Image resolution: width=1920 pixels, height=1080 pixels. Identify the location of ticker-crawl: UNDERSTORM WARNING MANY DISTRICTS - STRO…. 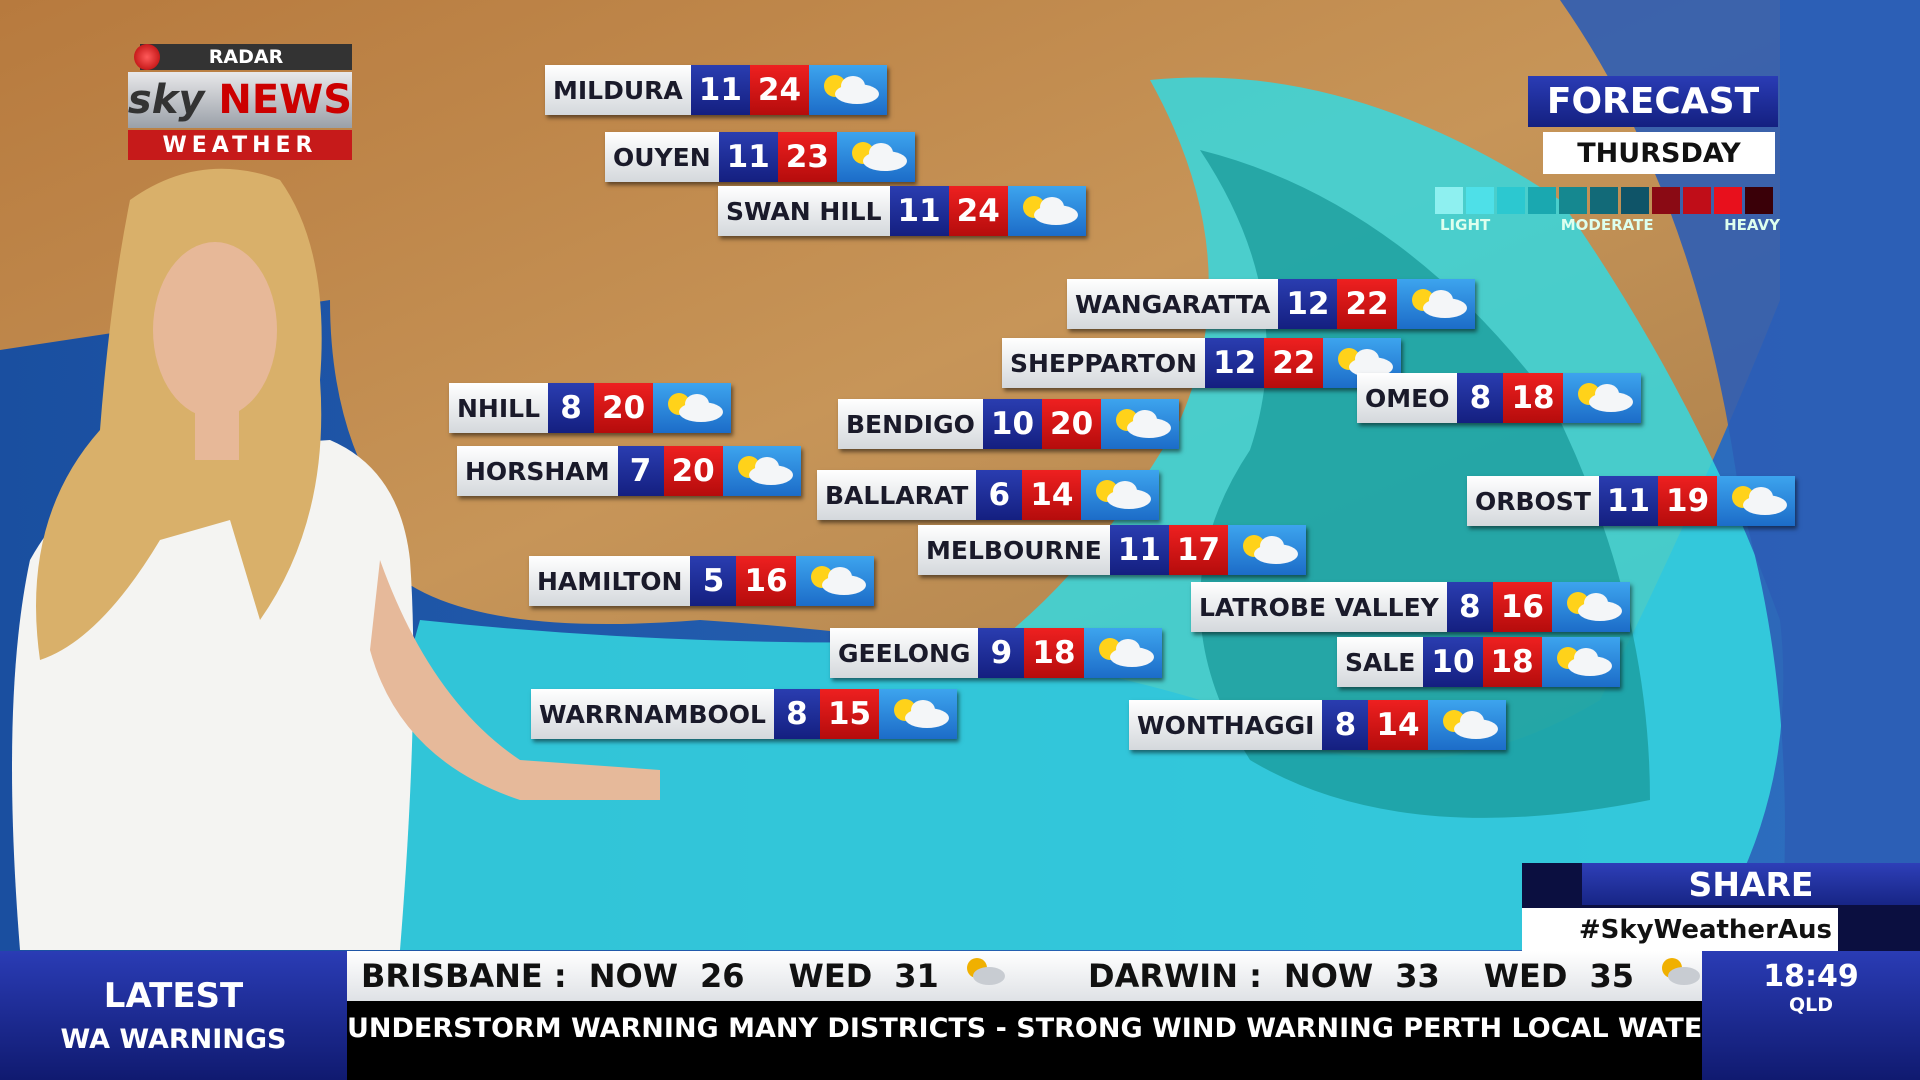
(1024, 1028).